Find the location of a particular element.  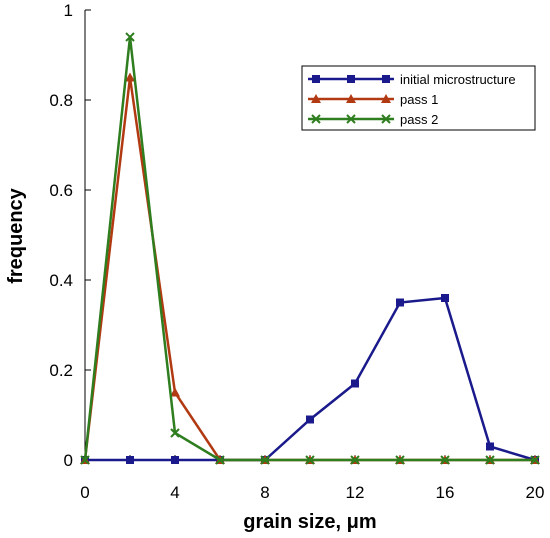

legend-label: pass 2 is located at coordinates (419, 119).